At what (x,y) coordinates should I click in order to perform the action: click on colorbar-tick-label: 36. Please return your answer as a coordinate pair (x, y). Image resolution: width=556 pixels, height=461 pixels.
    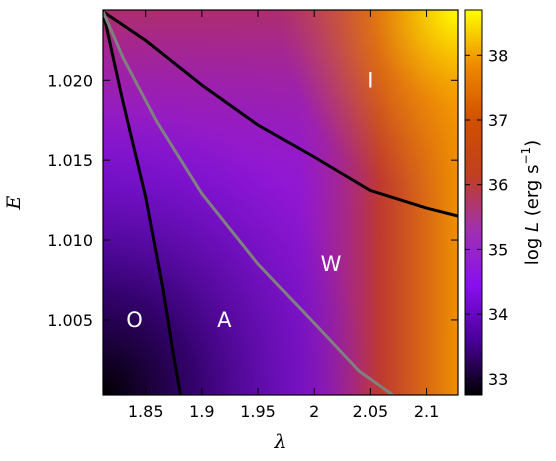
    Looking at the image, I should click on (498, 185).